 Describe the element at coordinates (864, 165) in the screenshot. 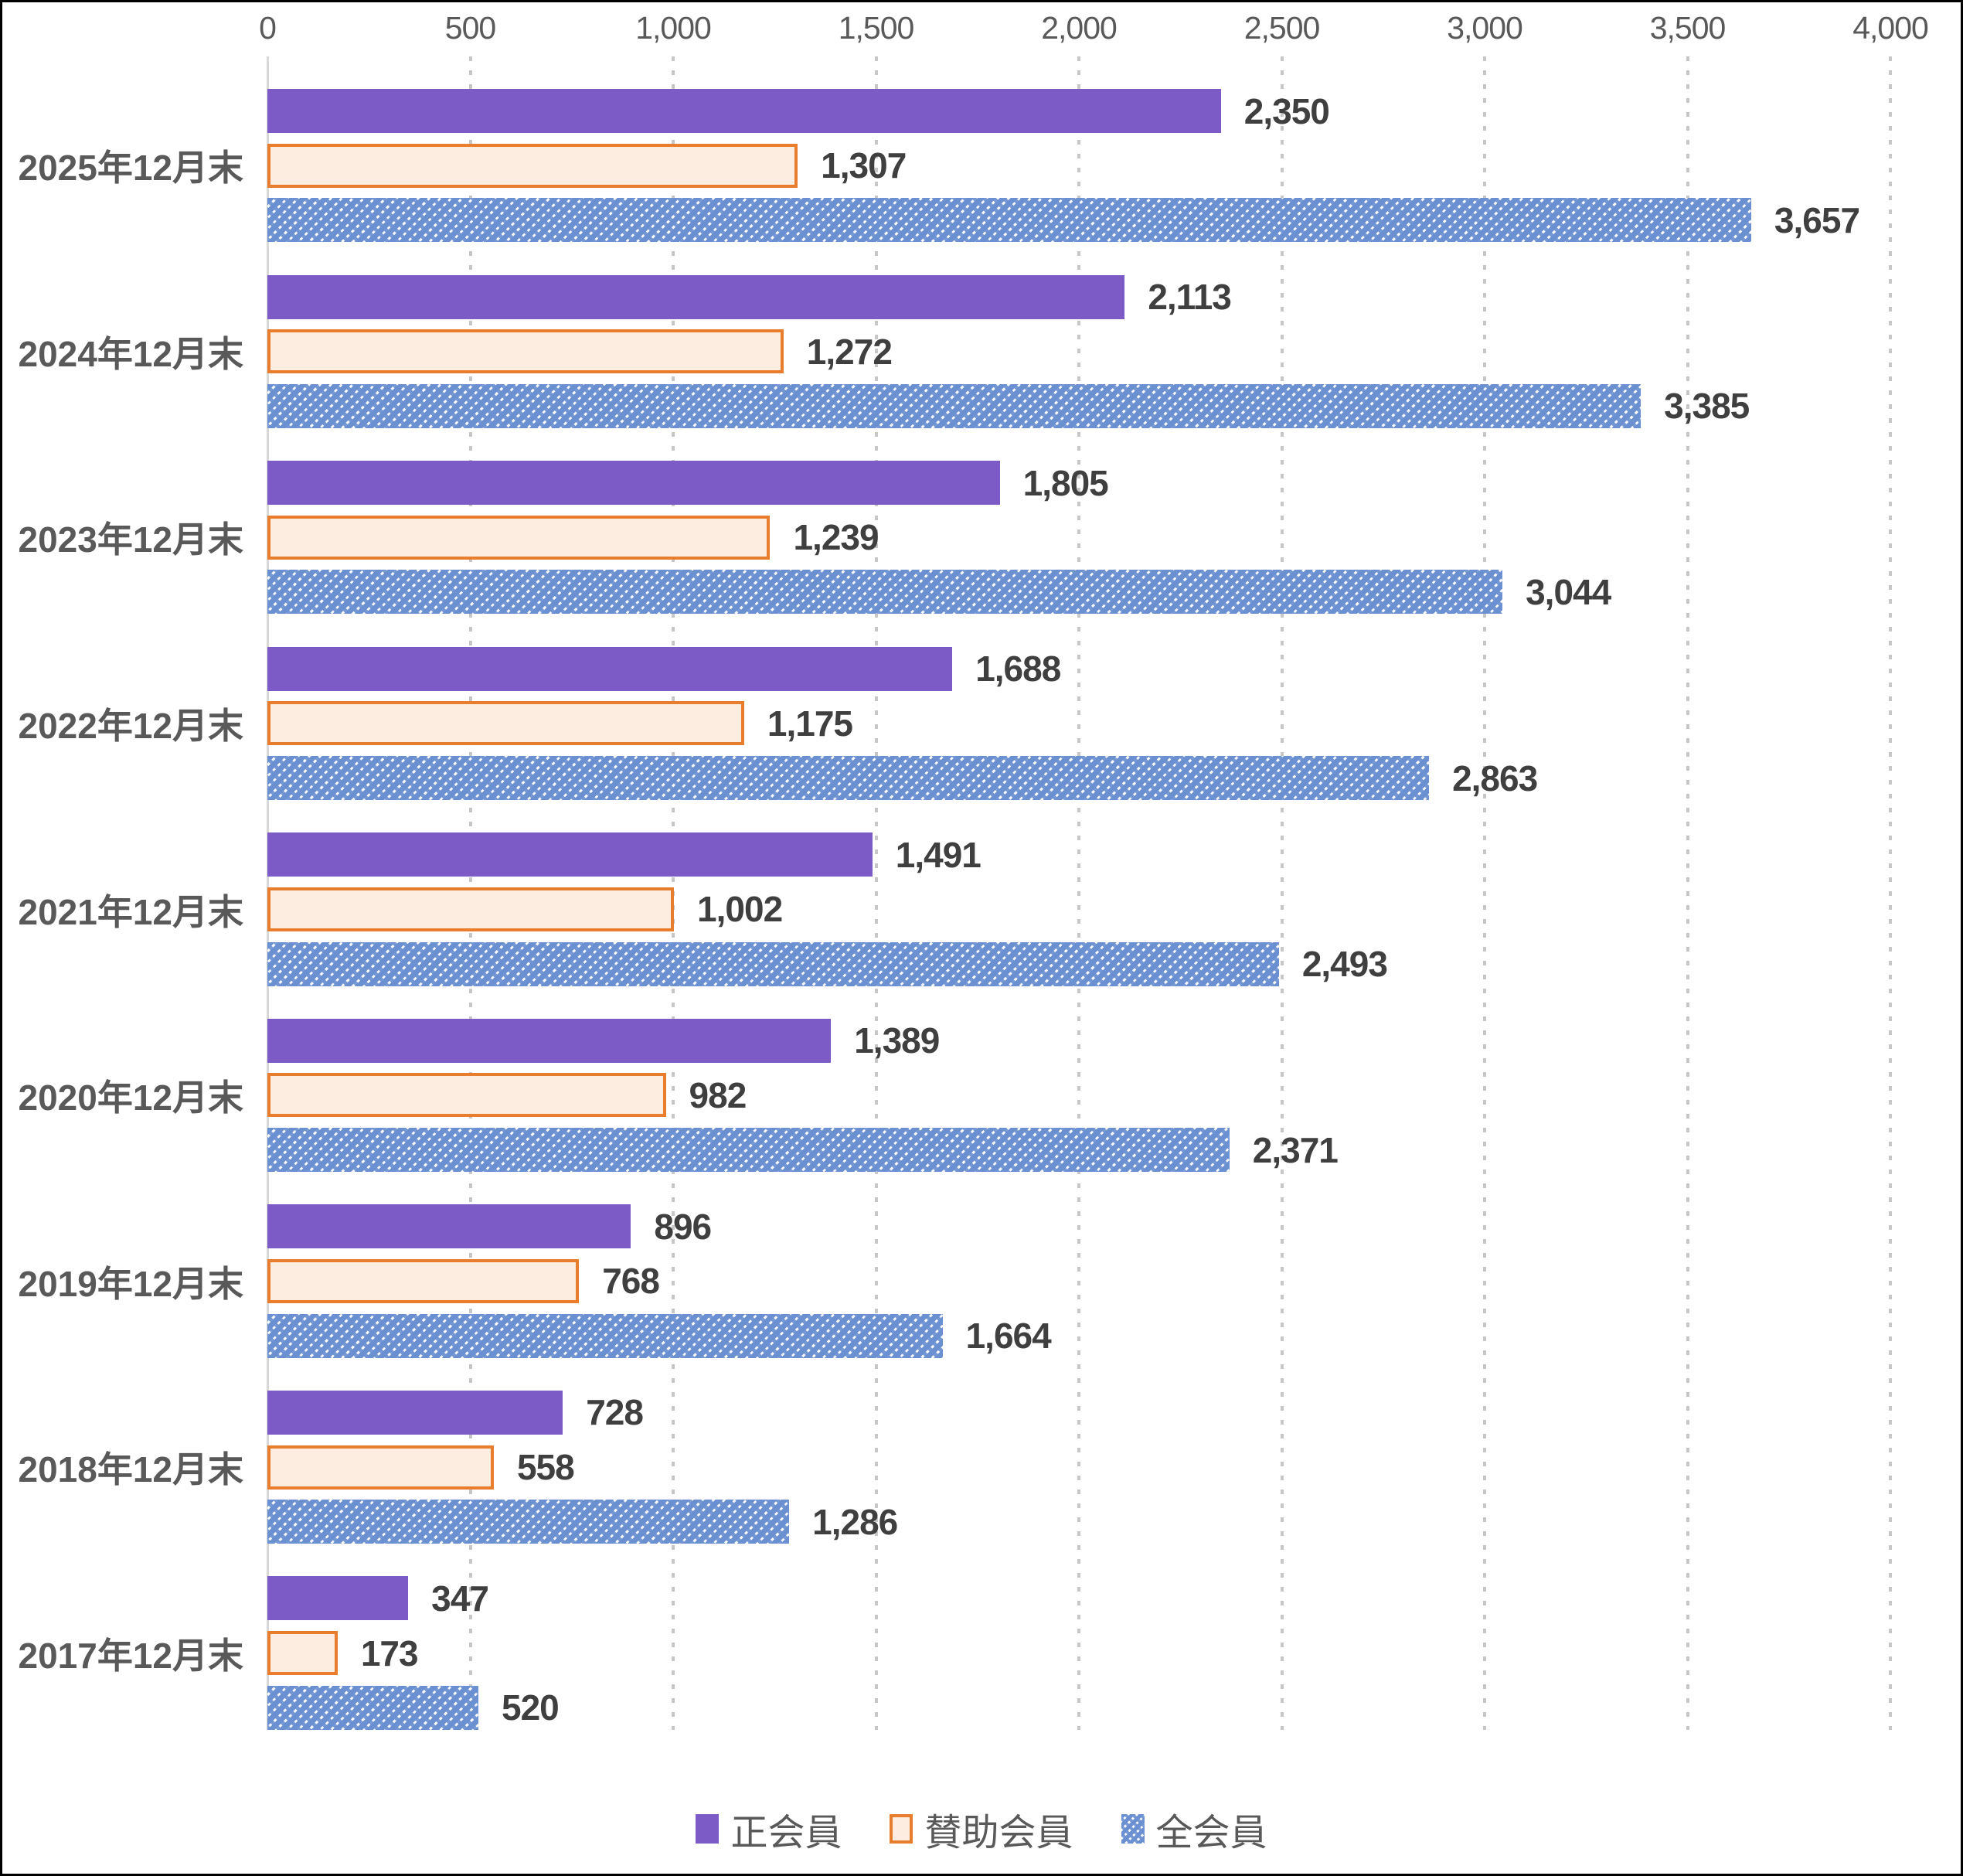

I see `data-label-supporting-members-2025: 1,307` at that location.